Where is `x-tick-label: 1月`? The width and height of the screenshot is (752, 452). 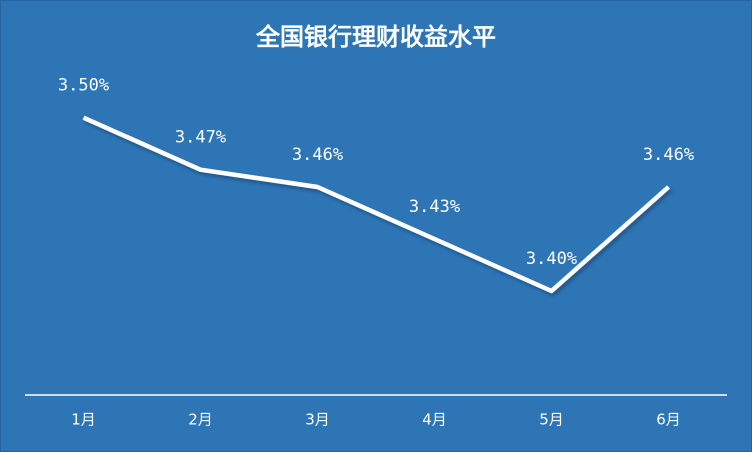
x-tick-label: 1月 is located at coordinates (83, 420).